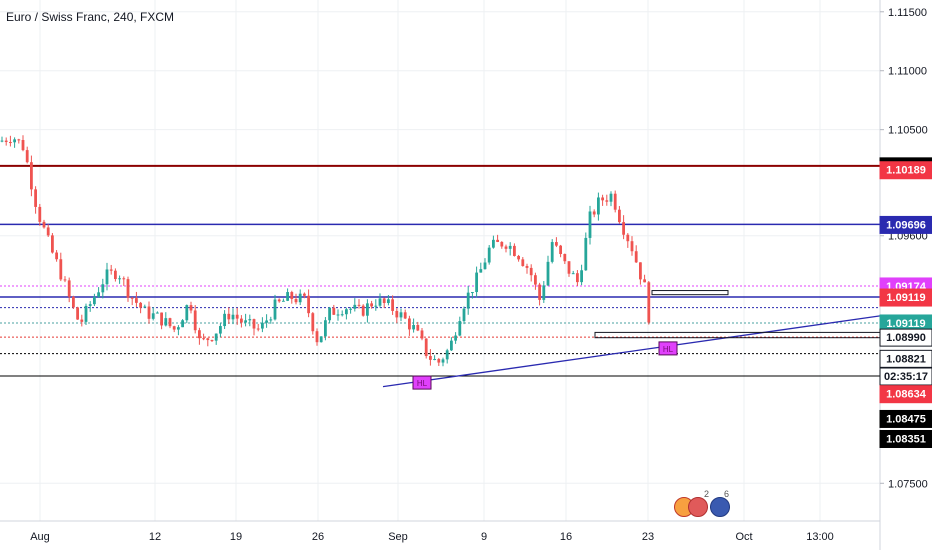 The height and width of the screenshot is (550, 932). What do you see at coordinates (155, 537) in the screenshot?
I see `x-tick-label: 12` at bounding box center [155, 537].